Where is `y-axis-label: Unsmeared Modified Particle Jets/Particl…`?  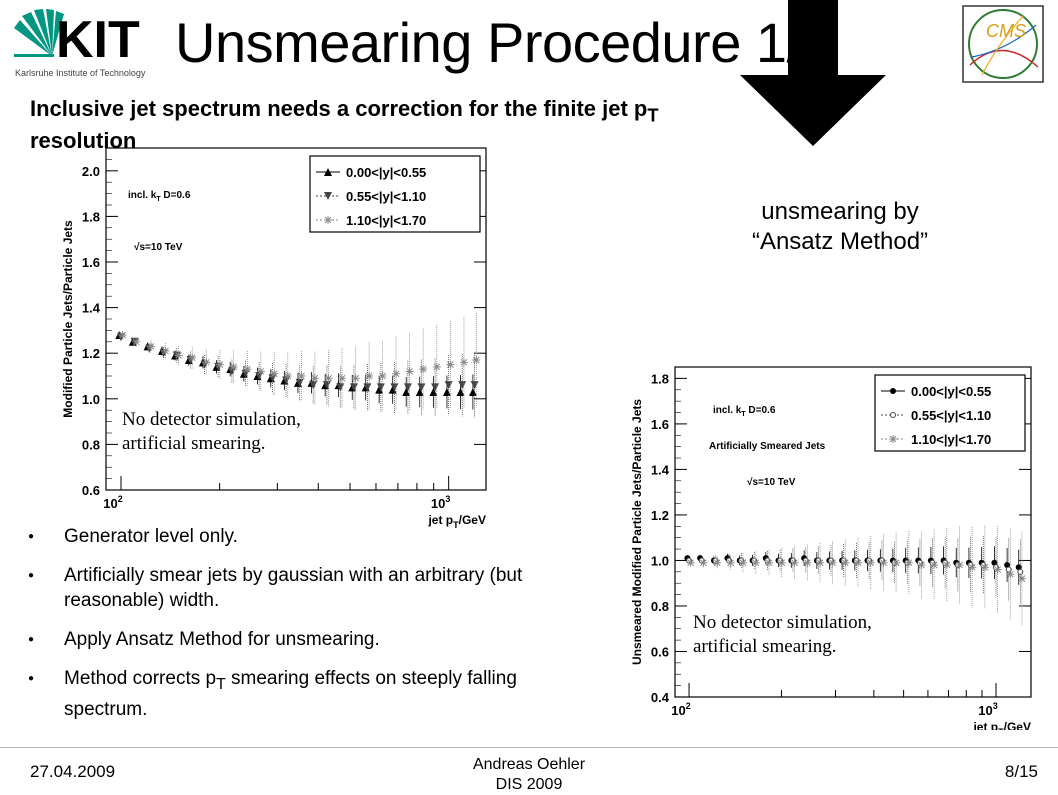 y-axis-label: Unsmeared Modified Particle Jets/Particl… is located at coordinates (637, 532).